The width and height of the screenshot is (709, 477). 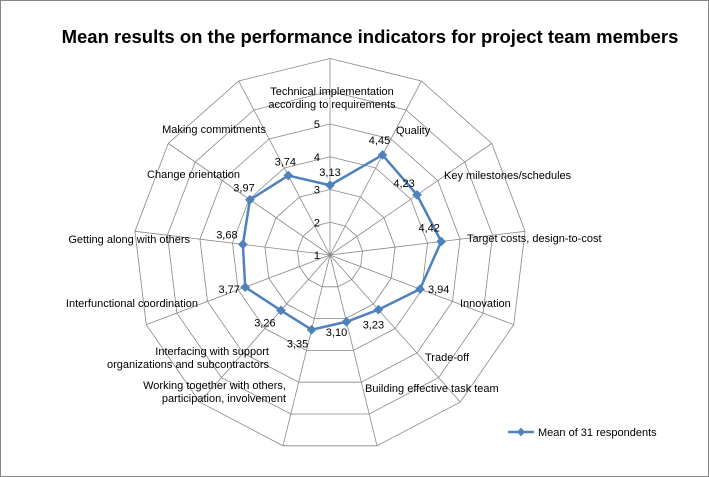 What do you see at coordinates (521, 432) in the screenshot?
I see `legend-marker` at bounding box center [521, 432].